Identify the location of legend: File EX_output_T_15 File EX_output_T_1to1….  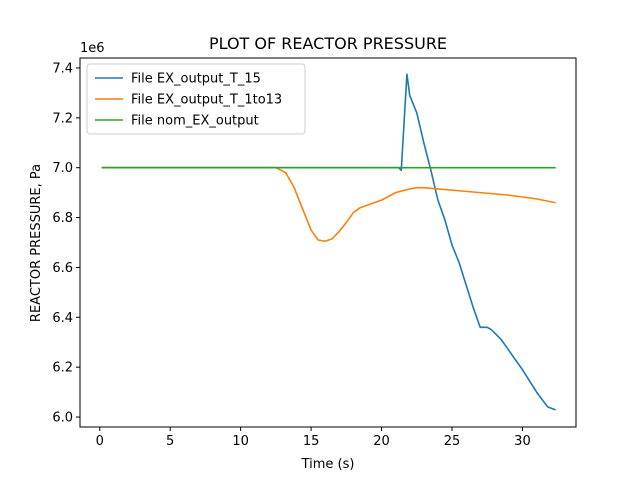
(196, 99).